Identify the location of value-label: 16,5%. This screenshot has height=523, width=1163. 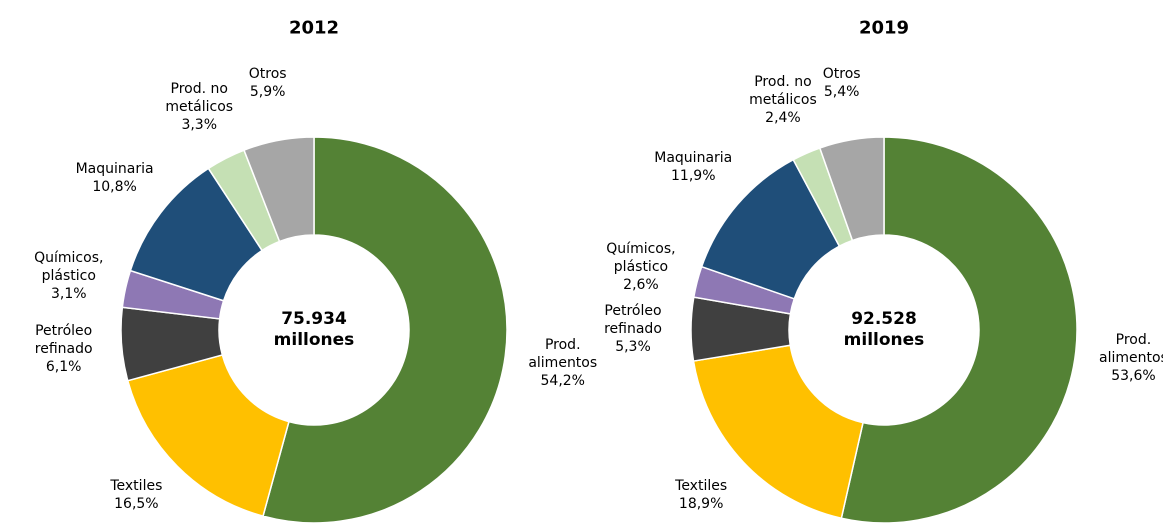
(136, 504).